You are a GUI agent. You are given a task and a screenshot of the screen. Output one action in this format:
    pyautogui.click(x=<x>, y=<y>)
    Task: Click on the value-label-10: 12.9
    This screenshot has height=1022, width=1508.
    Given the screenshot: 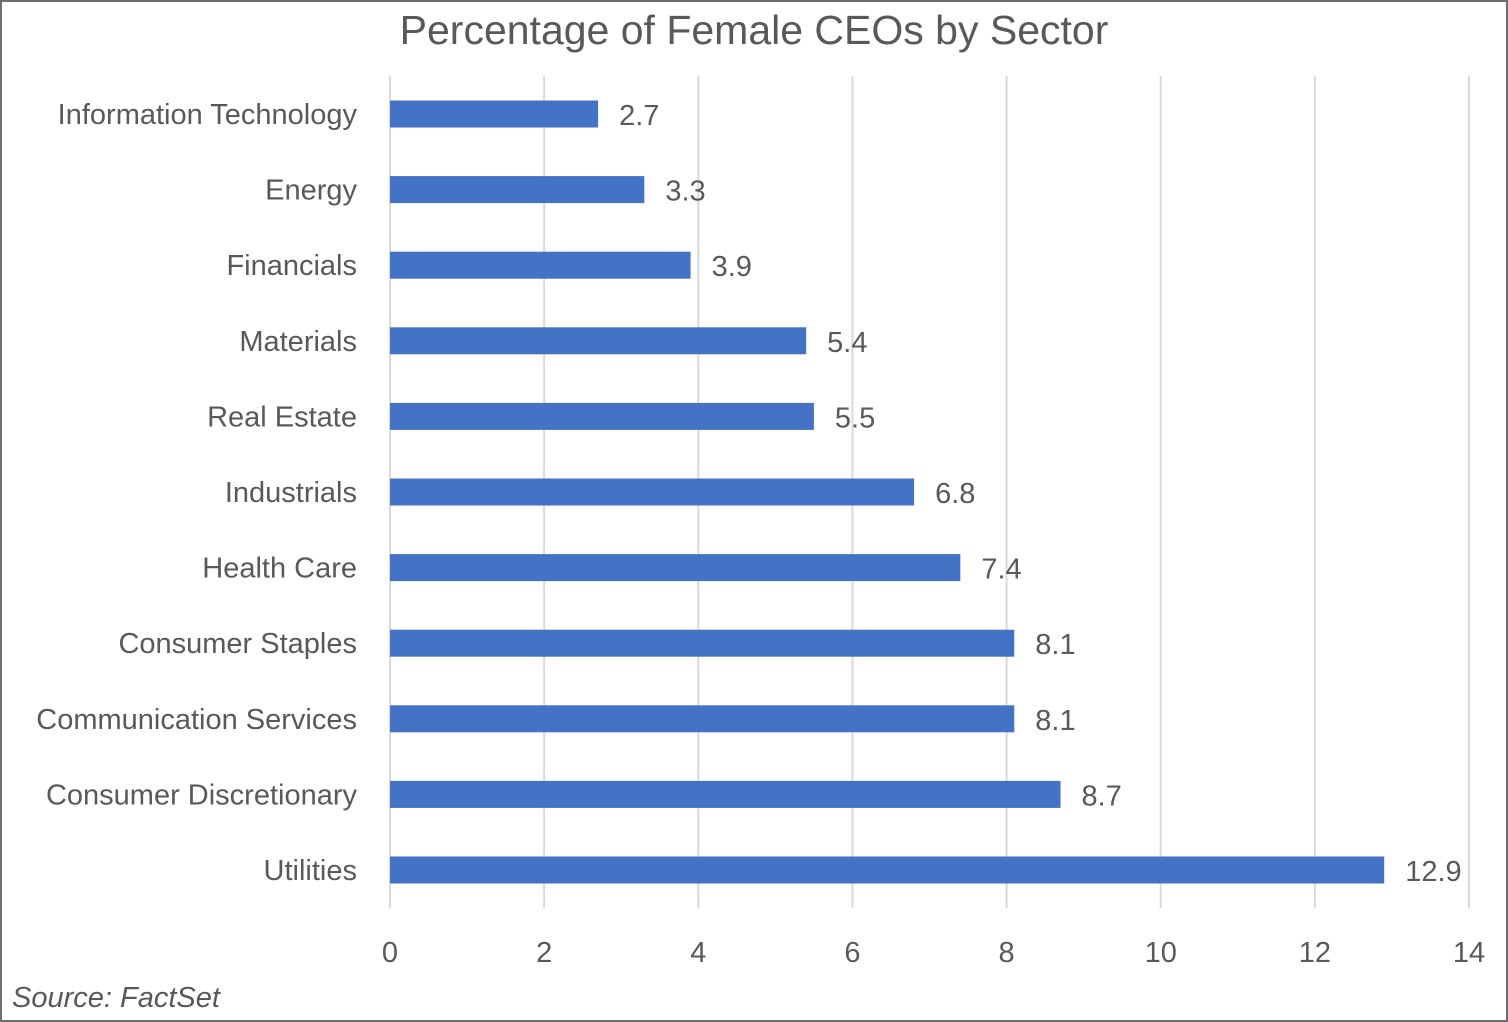 What is the action you would take?
    pyautogui.click(x=1433, y=872)
    